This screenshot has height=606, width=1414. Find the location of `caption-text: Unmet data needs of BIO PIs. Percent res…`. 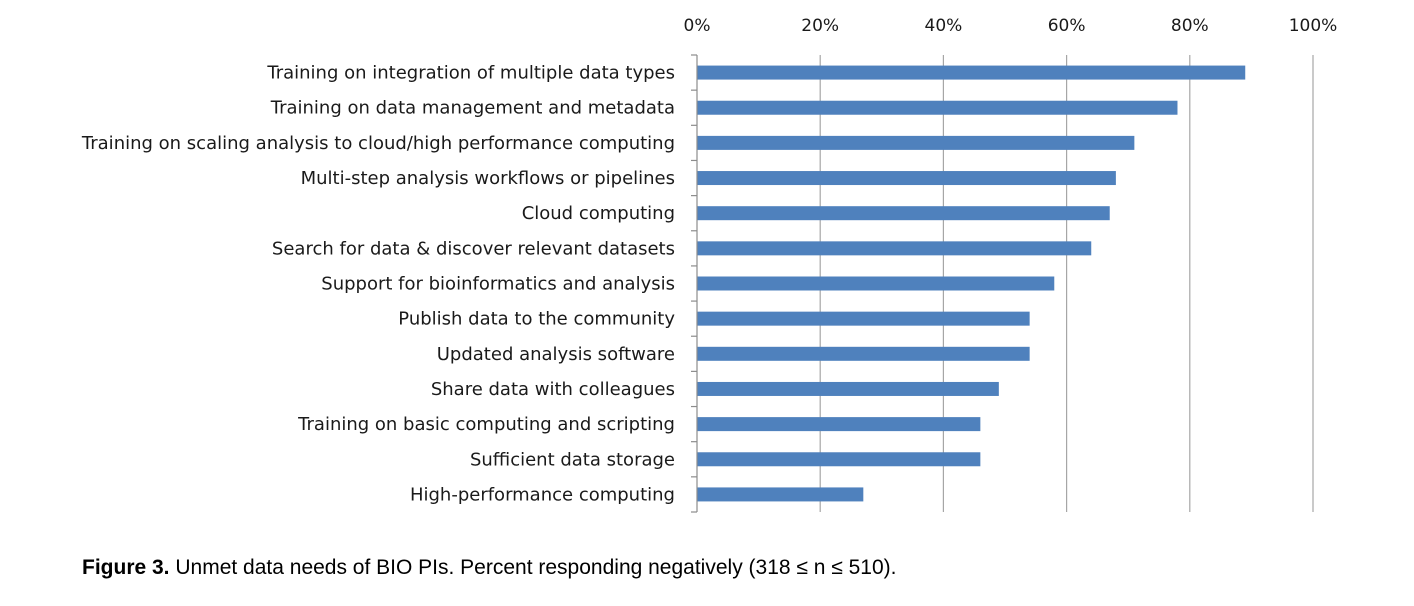

caption-text: Unmet data needs of BIO PIs. Percent res… is located at coordinates (533, 567).